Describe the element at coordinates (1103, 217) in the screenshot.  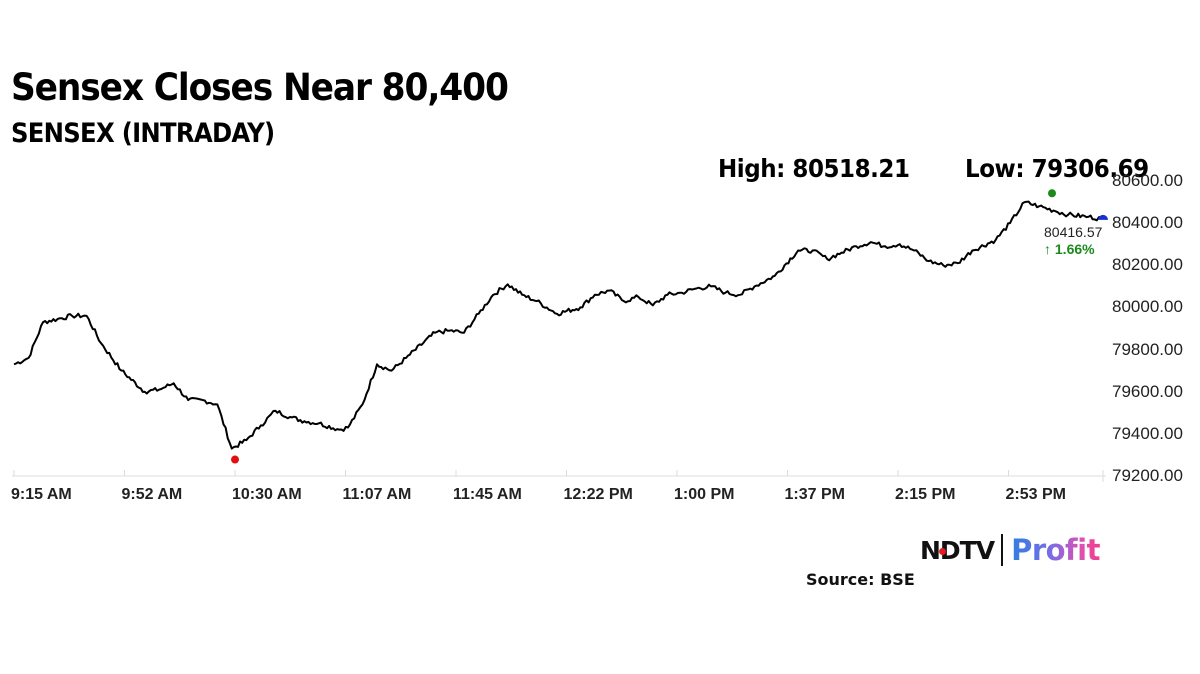
I see `last-price-marker` at that location.